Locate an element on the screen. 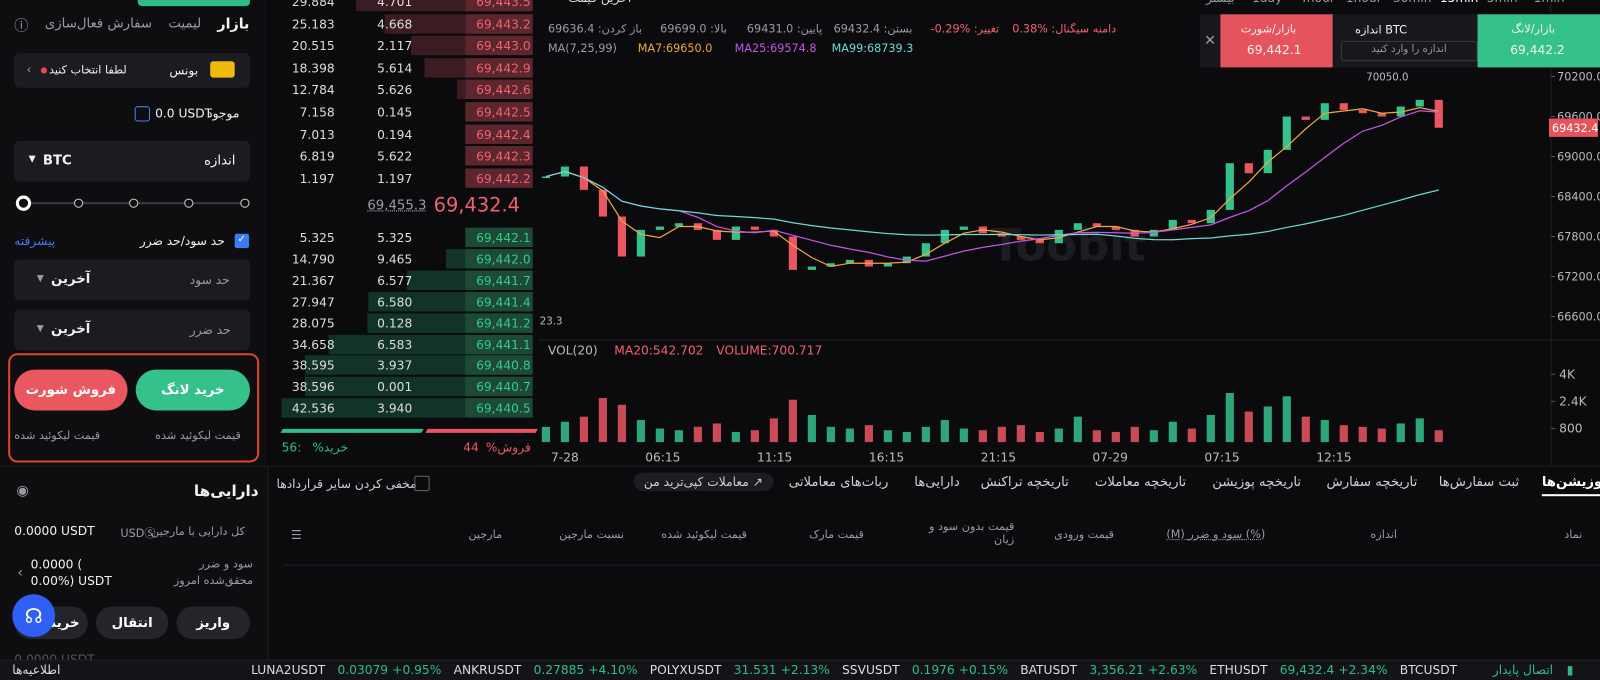  eye-icon: ◉ is located at coordinates (22, 491).